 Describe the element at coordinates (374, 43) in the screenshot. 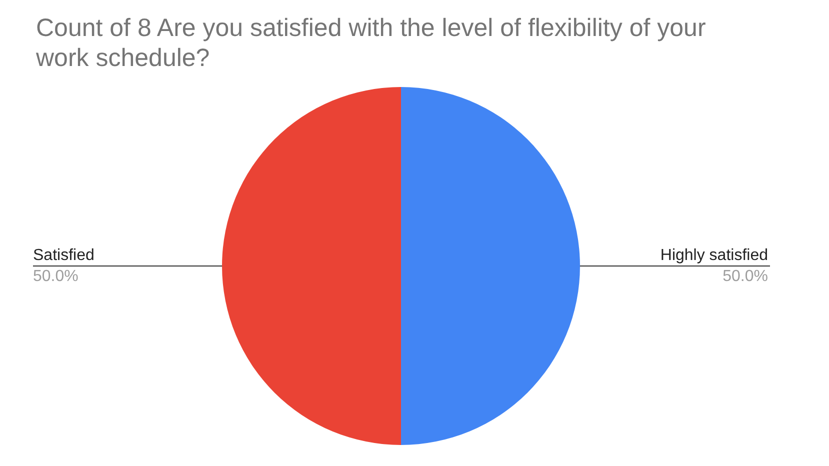

I see `chart-title: Count of 8 Are you satisfied with the level of flexibility of your work schedule?` at that location.